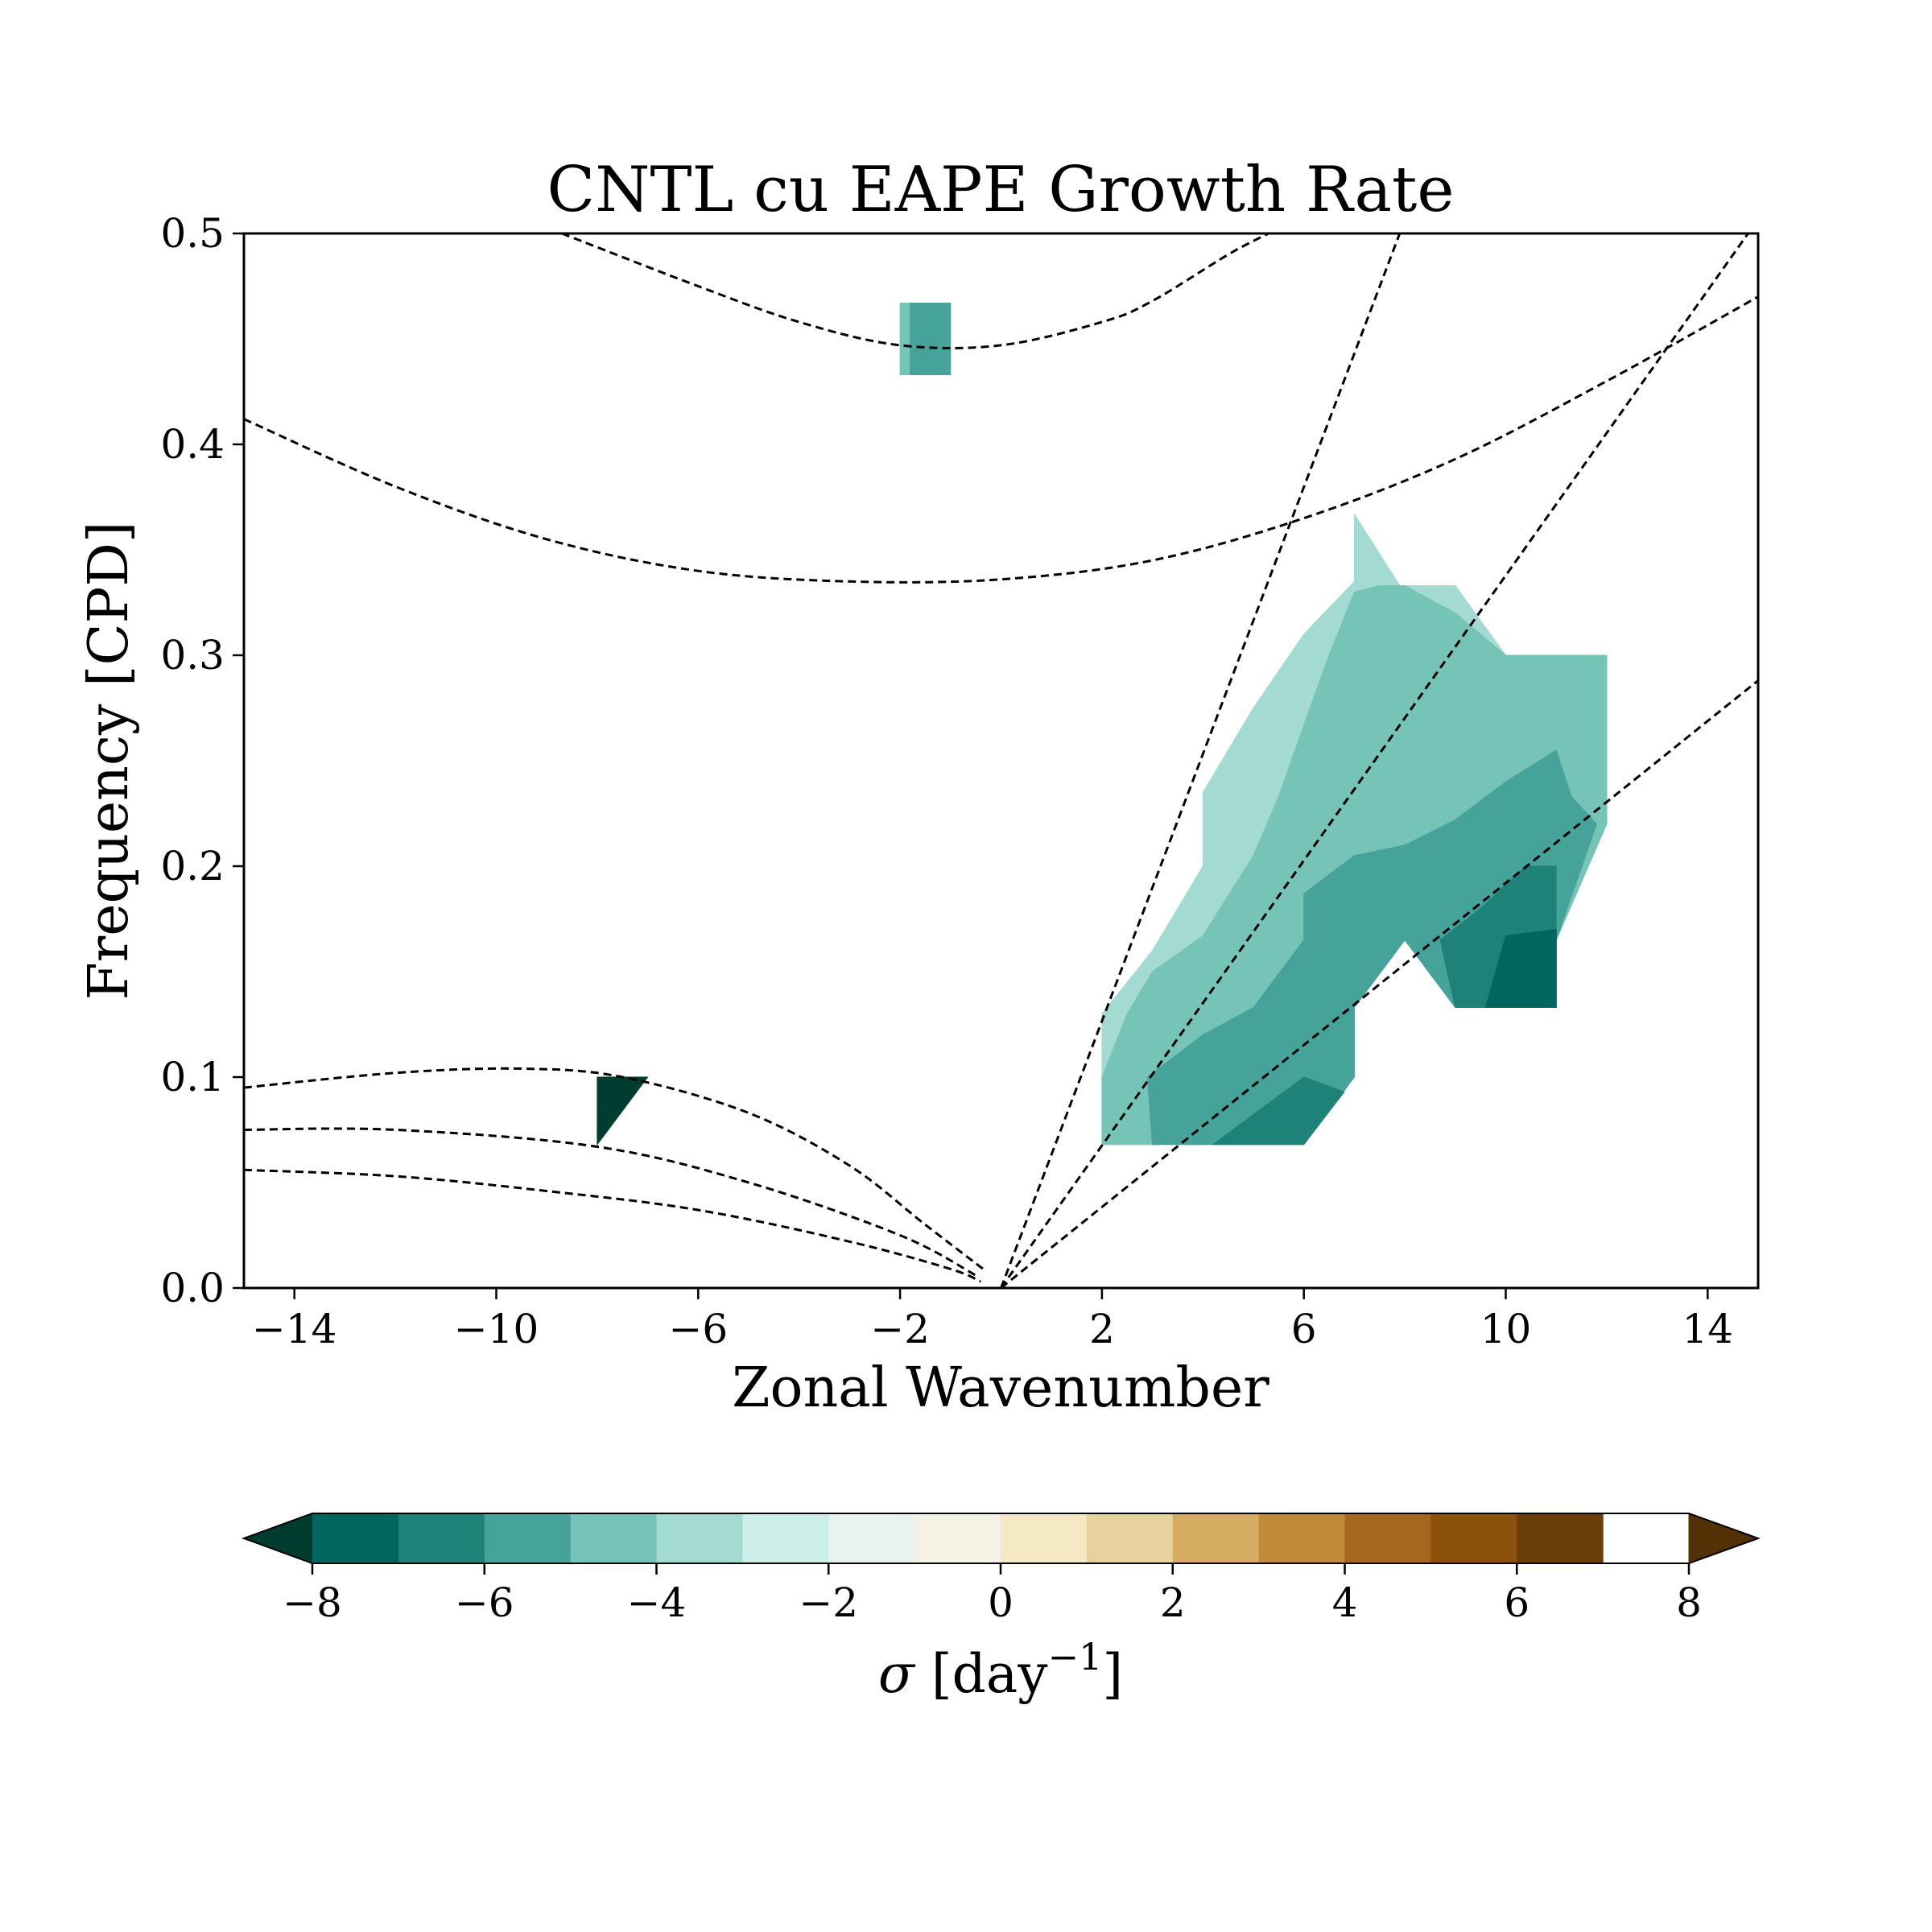  What do you see at coordinates (1102, 1329) in the screenshot?
I see `x-tick-label: 2` at bounding box center [1102, 1329].